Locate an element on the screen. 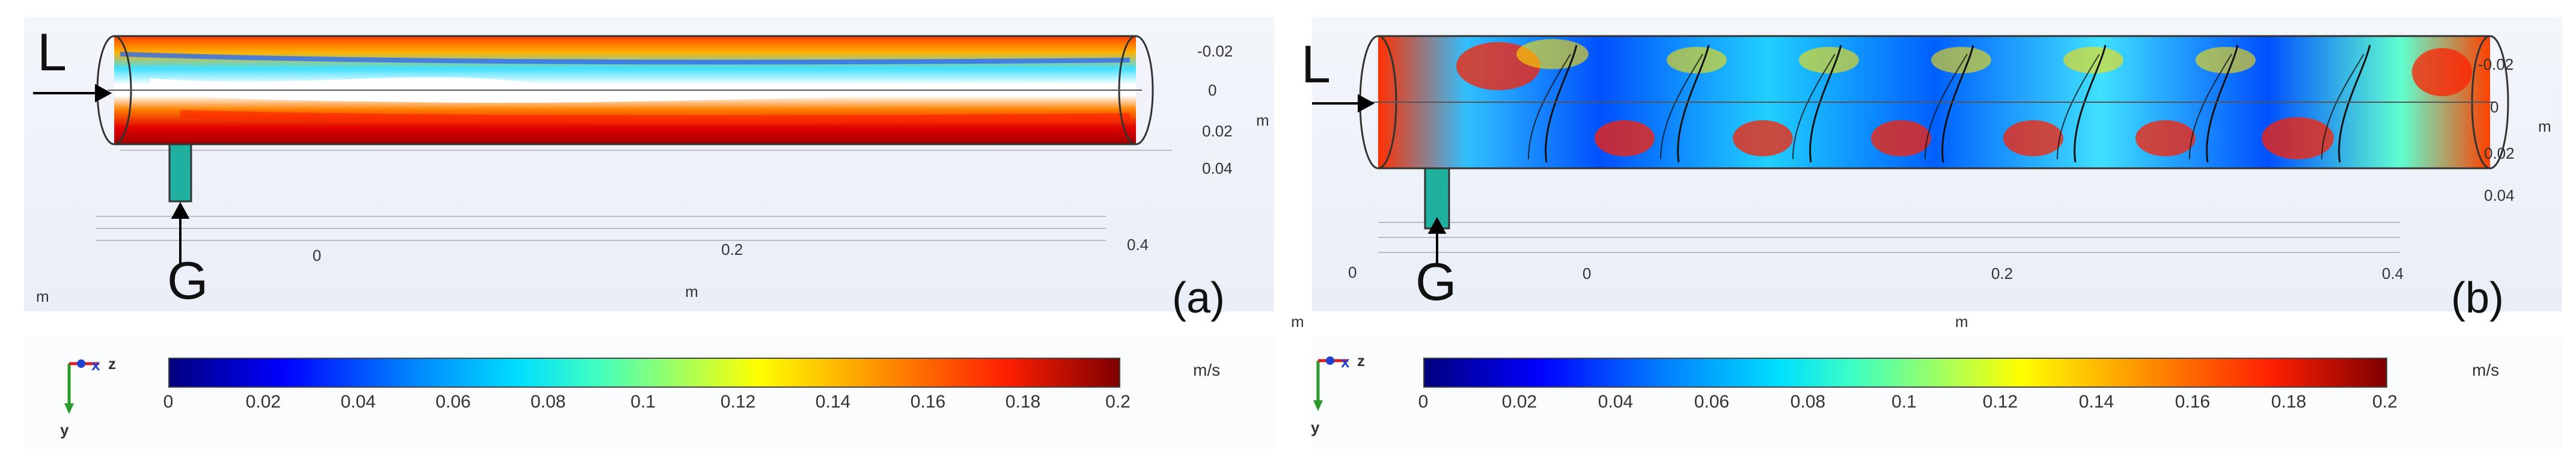 This screenshot has width=2576, height=449. x-tick-a-0: 0 is located at coordinates (317, 255).